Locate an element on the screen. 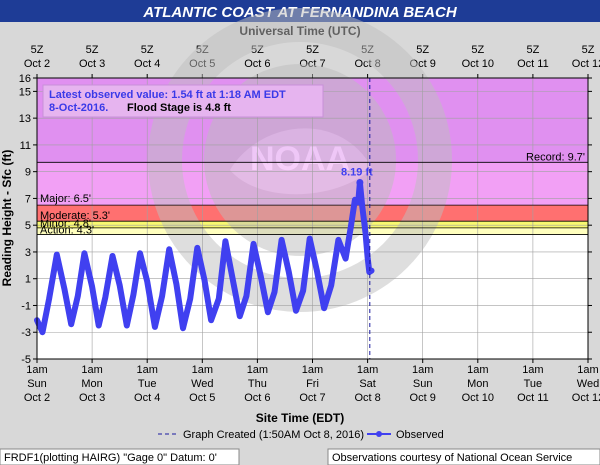  bottom-tick-day: Sun is located at coordinates (423, 384).